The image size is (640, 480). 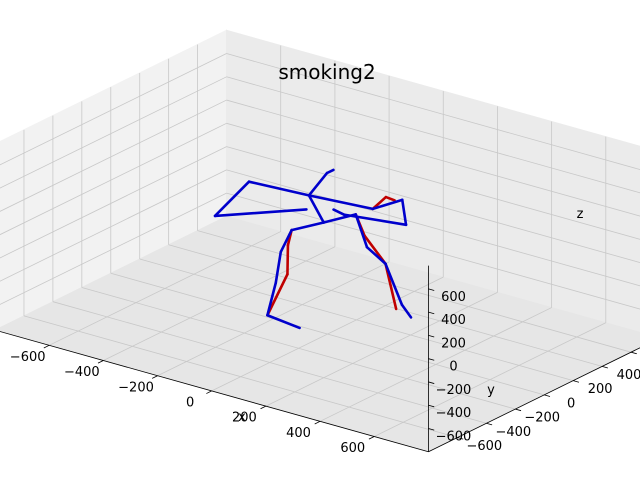 What do you see at coordinates (453, 297) in the screenshot?
I see `z-tick-label: 600` at bounding box center [453, 297].